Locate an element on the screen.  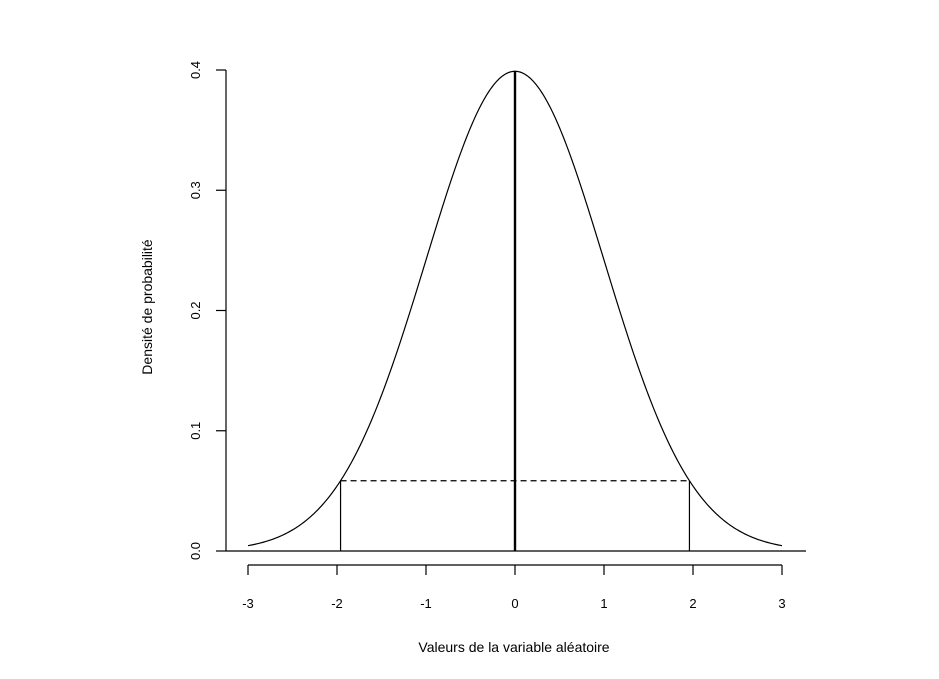
y-axis-title: Densité de probabilité is located at coordinates (147, 307).